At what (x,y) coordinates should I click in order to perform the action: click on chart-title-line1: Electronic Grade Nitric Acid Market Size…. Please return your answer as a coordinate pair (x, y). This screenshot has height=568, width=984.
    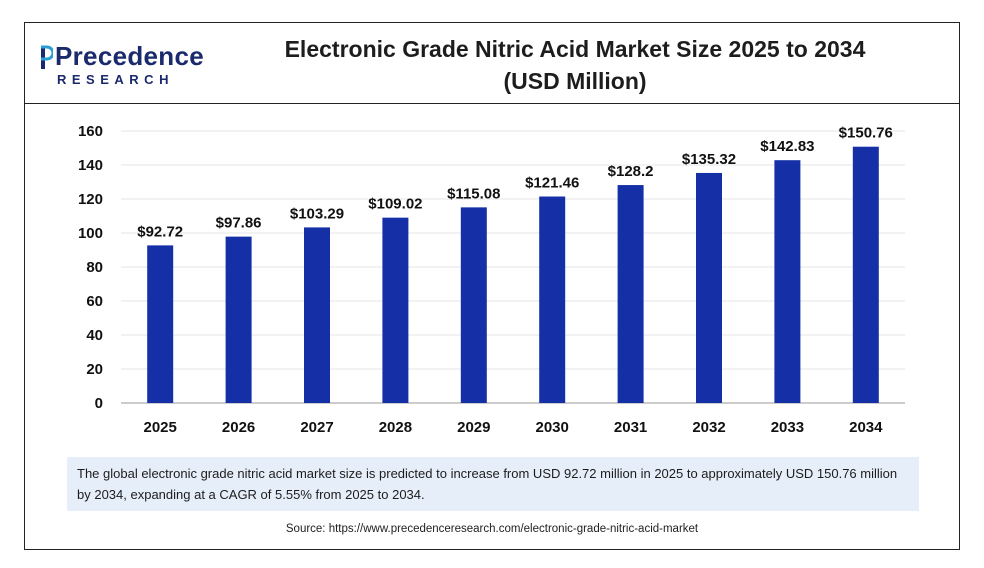
    Looking at the image, I should click on (575, 49).